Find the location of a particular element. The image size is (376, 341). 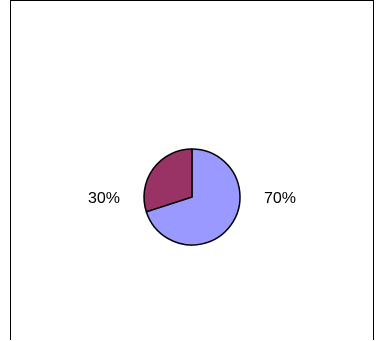

pie-label-0: 70% is located at coordinates (280, 198).